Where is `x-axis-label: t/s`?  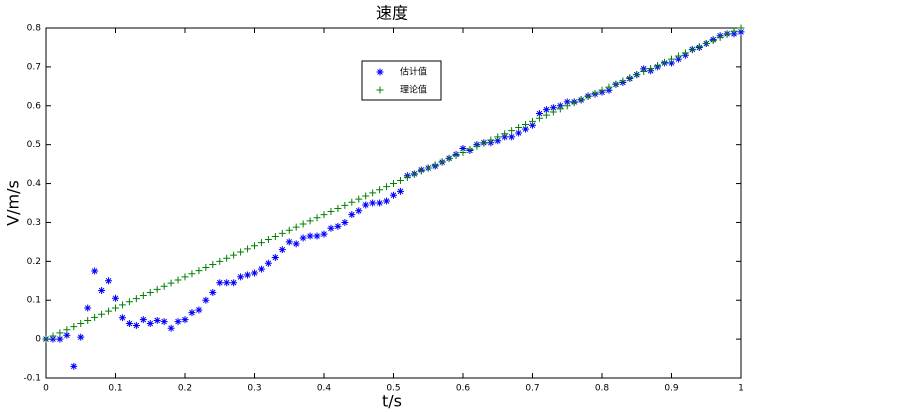
x-axis-label: t/s is located at coordinates (392, 401).